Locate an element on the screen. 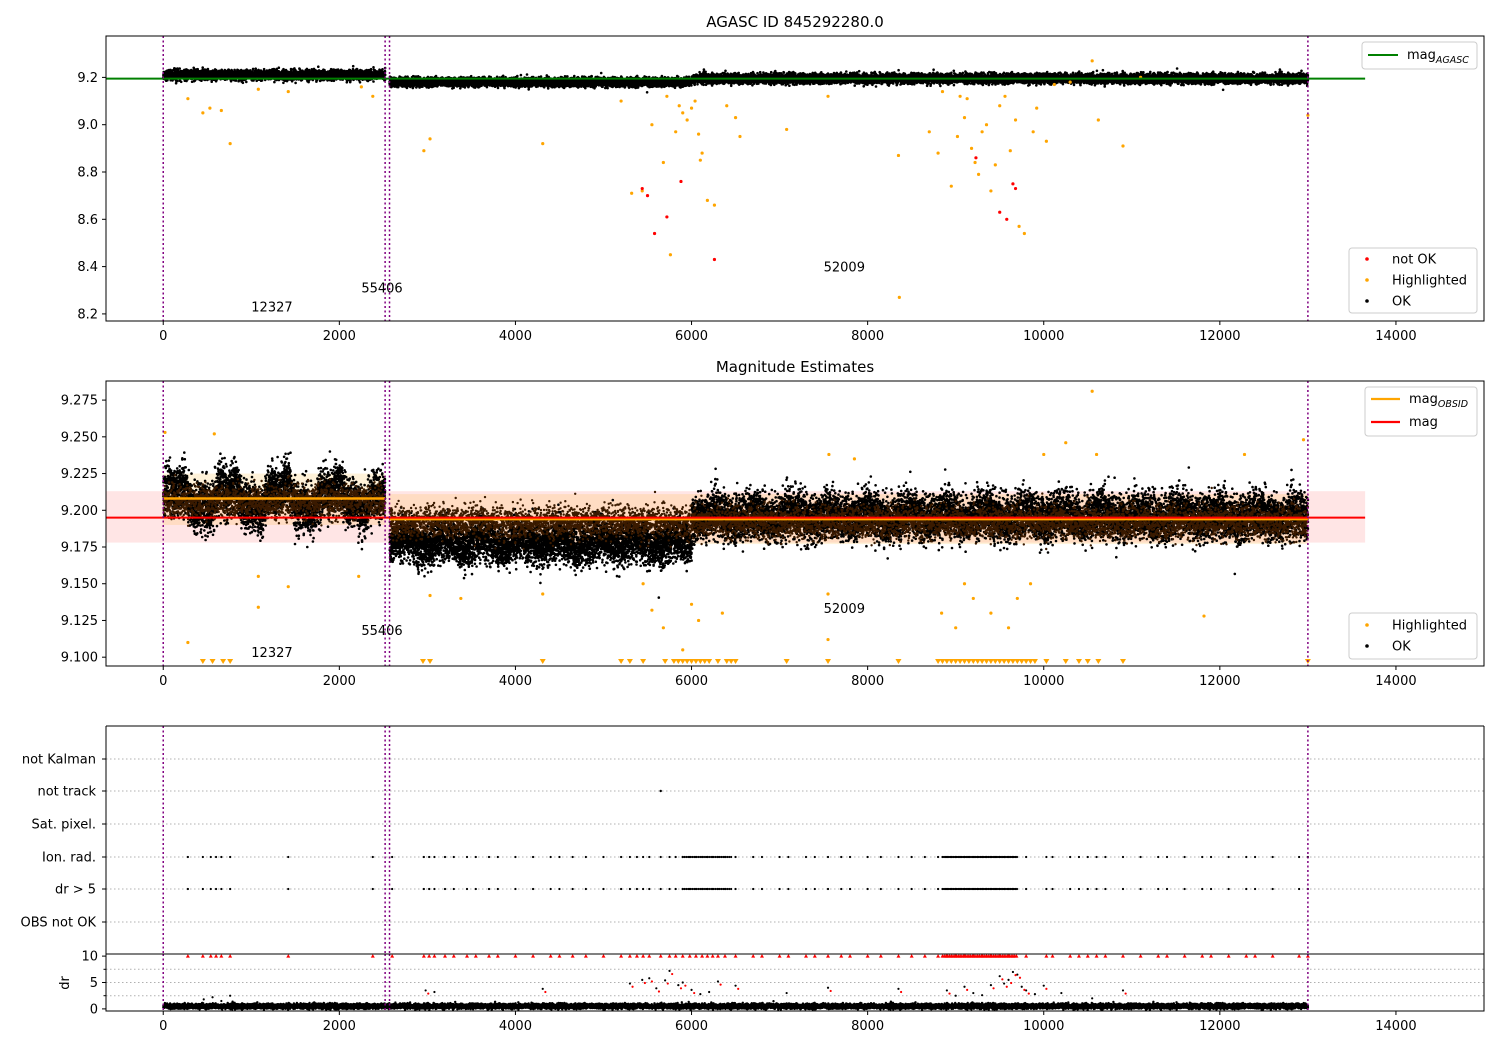 The width and height of the screenshot is (1500, 1050). legend-point-label: Highlighted is located at coordinates (1429, 281).